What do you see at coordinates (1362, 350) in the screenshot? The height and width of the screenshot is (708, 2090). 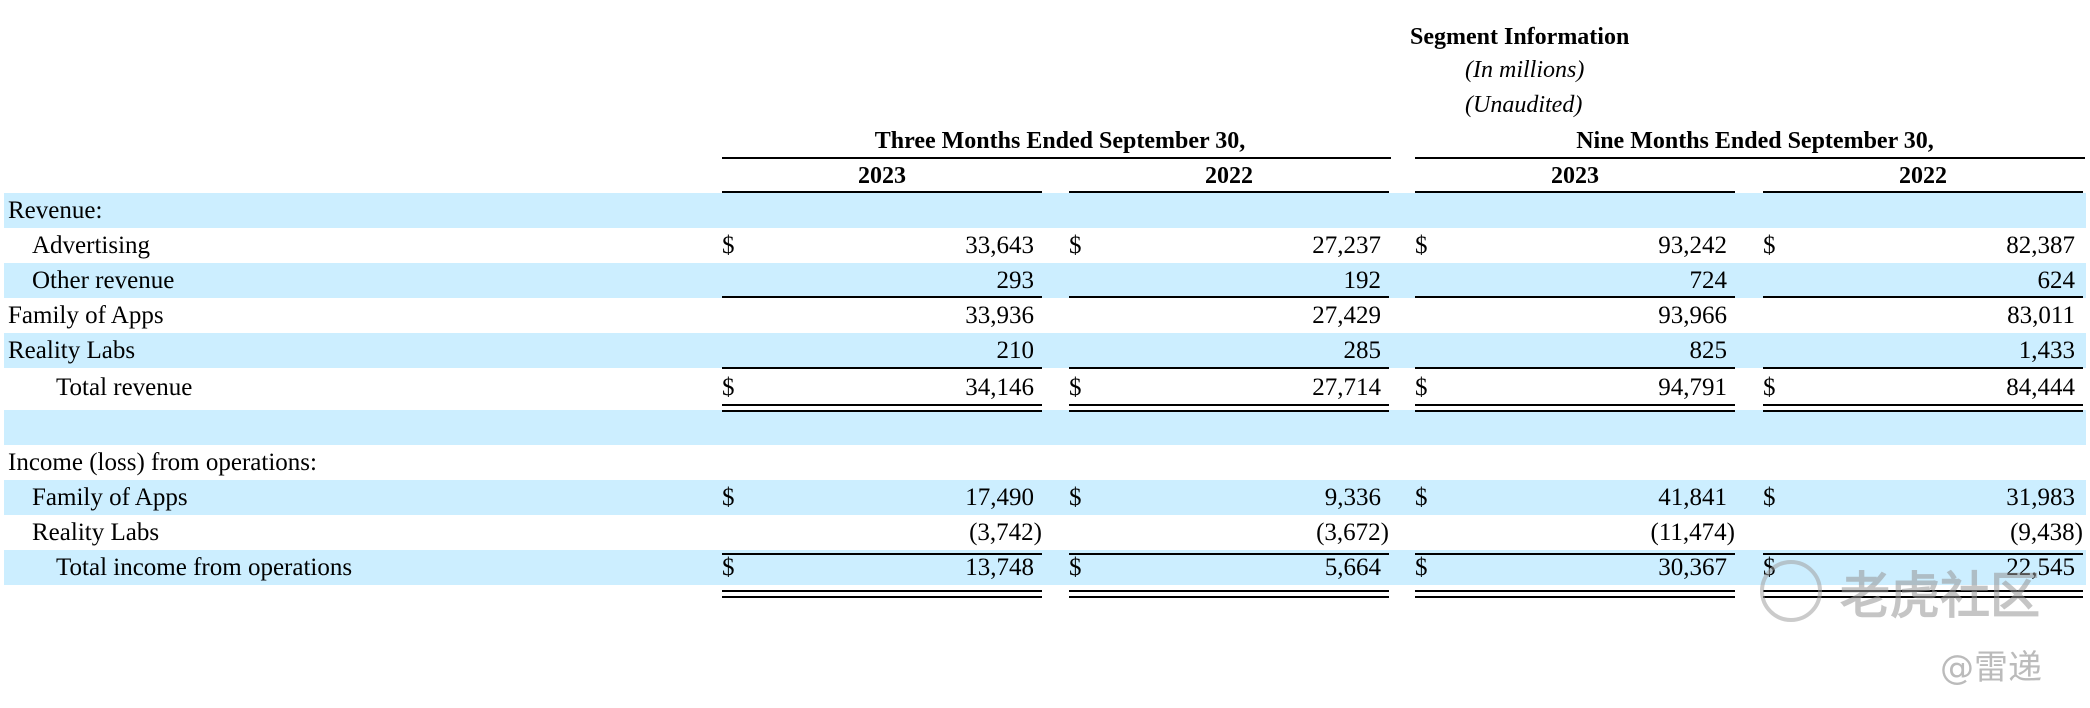 I see `table-cell-value: 285` at bounding box center [1362, 350].